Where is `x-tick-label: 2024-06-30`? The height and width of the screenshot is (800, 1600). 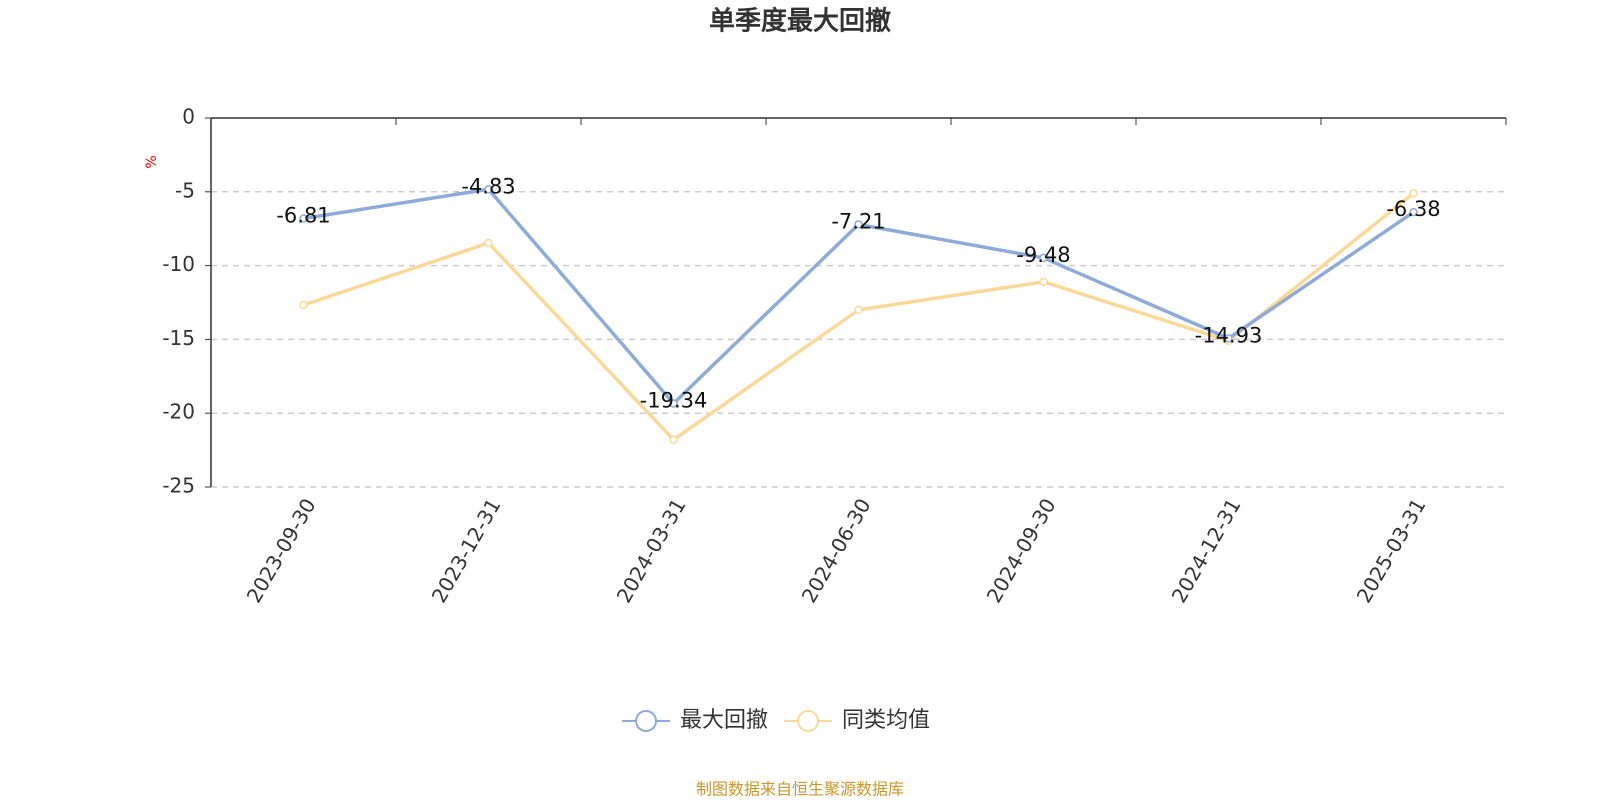
x-tick-label: 2024-06-30 is located at coordinates (836, 550).